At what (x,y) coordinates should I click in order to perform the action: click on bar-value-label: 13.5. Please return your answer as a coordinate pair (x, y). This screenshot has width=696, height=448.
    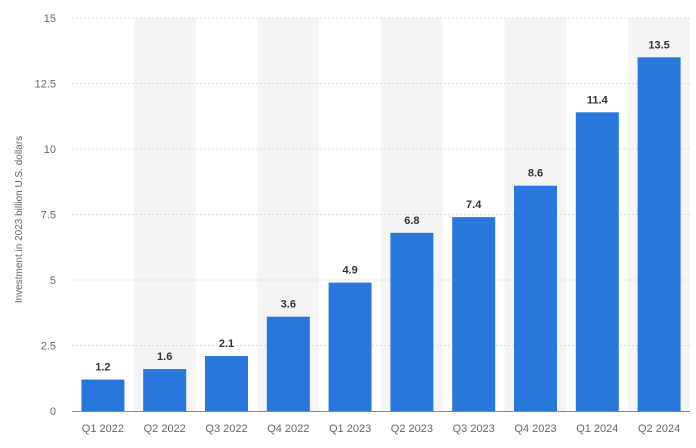
    Looking at the image, I should click on (658, 45).